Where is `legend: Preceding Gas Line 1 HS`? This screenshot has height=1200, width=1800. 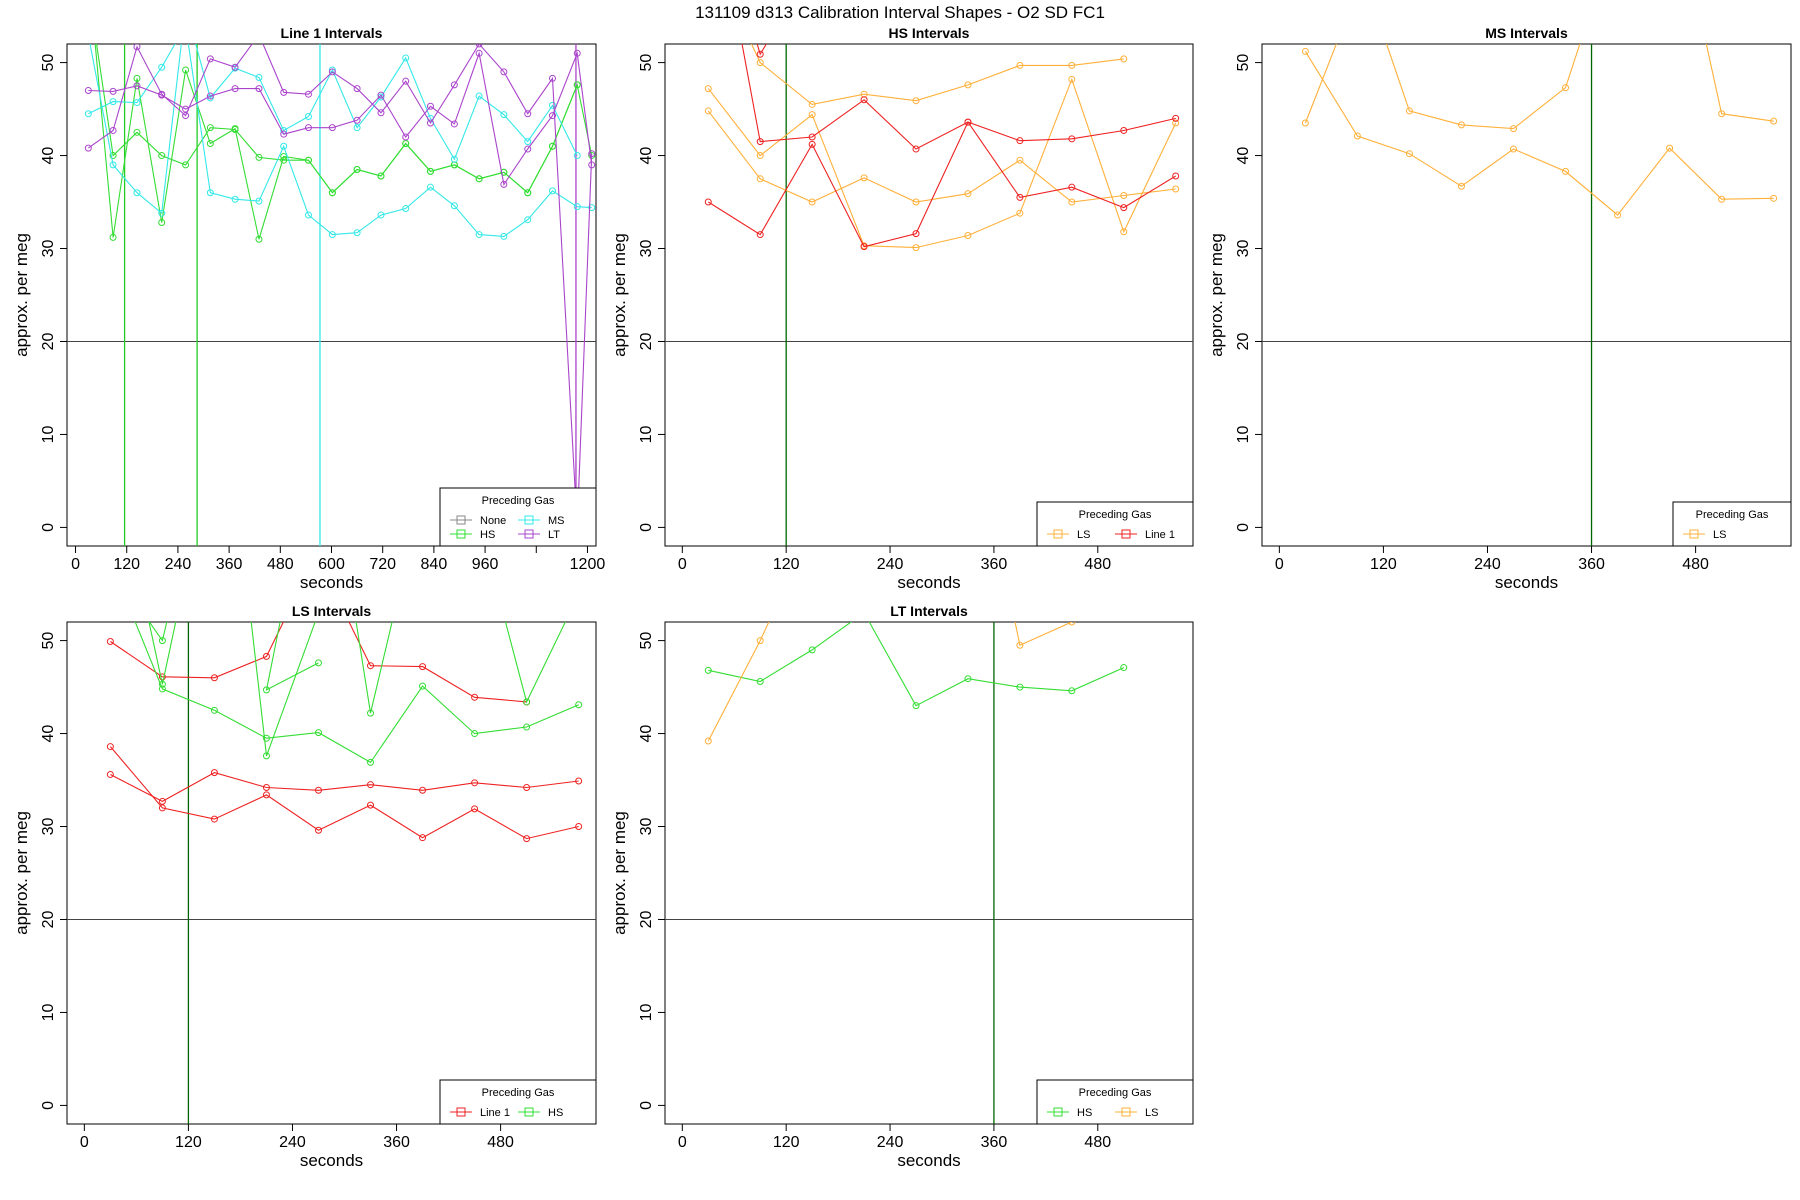 legend: Preceding Gas Line 1 HS is located at coordinates (518, 1102).